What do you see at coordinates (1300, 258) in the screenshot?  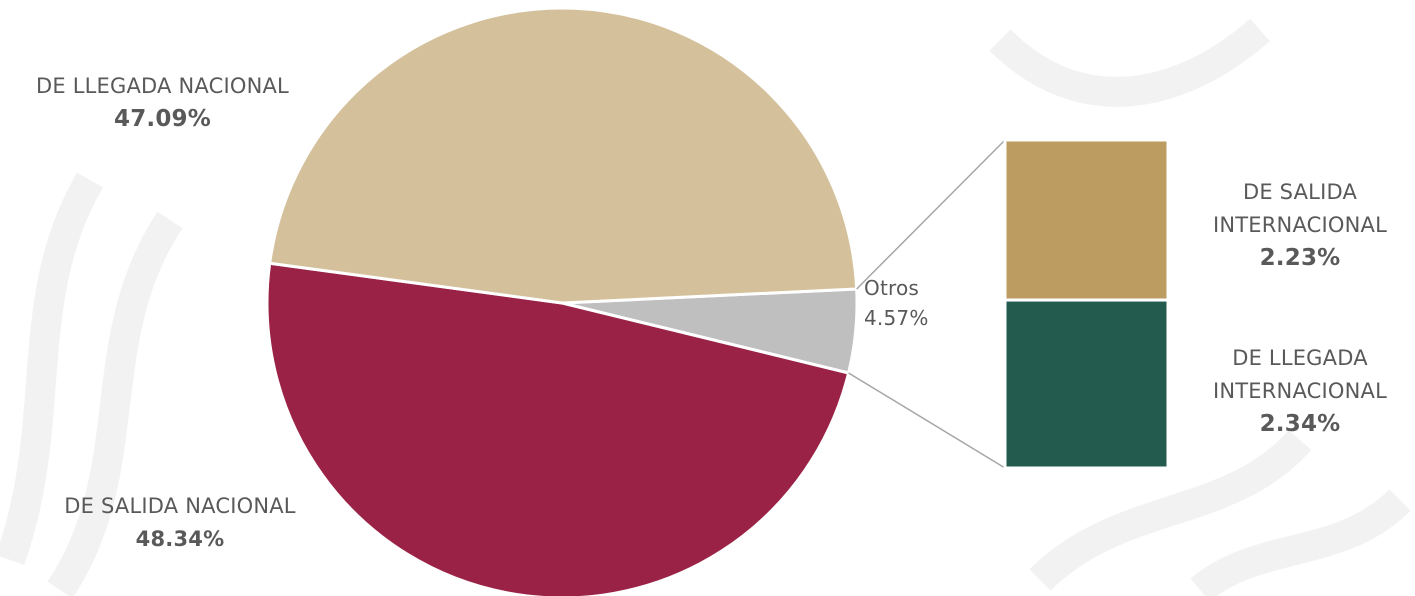 I see `label-de-salida-internacional-value: 2.23%` at bounding box center [1300, 258].